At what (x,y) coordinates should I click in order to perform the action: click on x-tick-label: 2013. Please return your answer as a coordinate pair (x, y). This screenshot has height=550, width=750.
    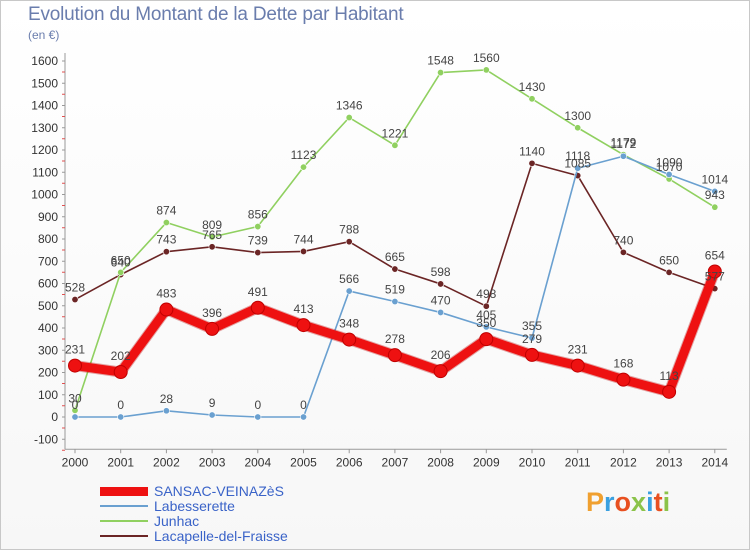
    Looking at the image, I should click on (669, 462).